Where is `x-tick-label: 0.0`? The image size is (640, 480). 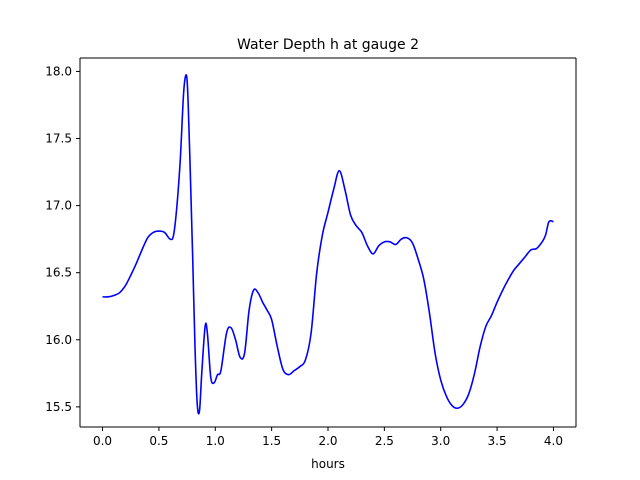
x-tick-label: 0.0 is located at coordinates (102, 441).